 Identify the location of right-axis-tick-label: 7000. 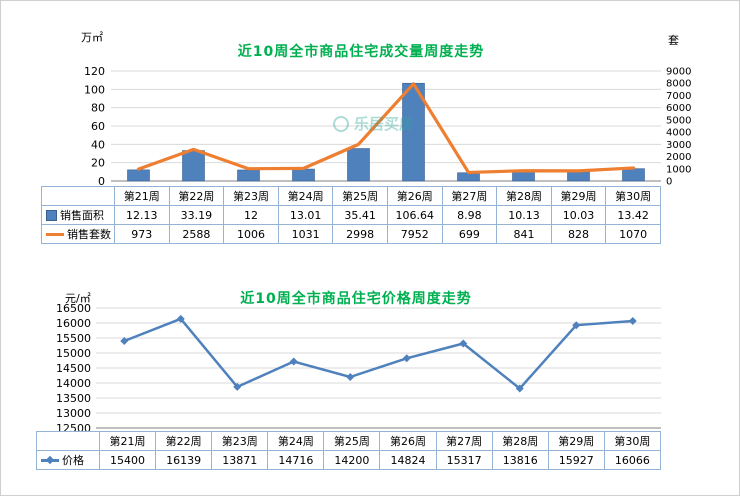
(678, 96).